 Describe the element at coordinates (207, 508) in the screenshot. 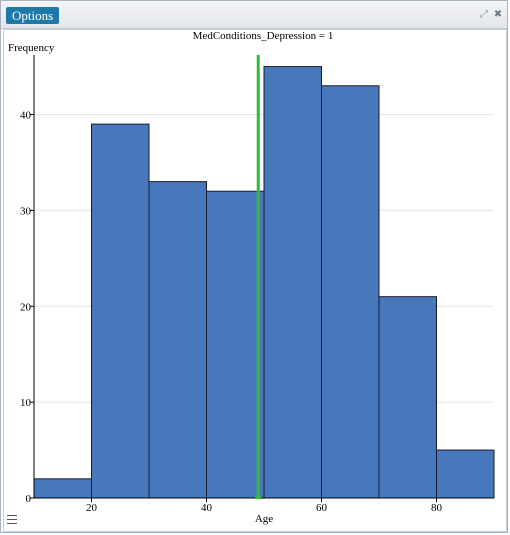

I see `x-tick-label: 40` at that location.